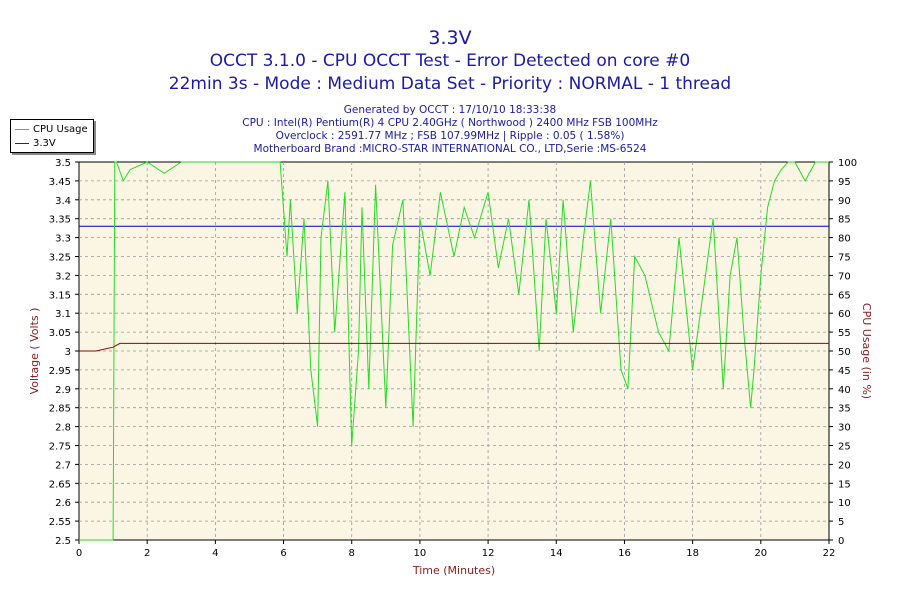 This screenshot has width=900, height=600. Describe the element at coordinates (692, 553) in the screenshot. I see `x-tick-label: 18` at that location.